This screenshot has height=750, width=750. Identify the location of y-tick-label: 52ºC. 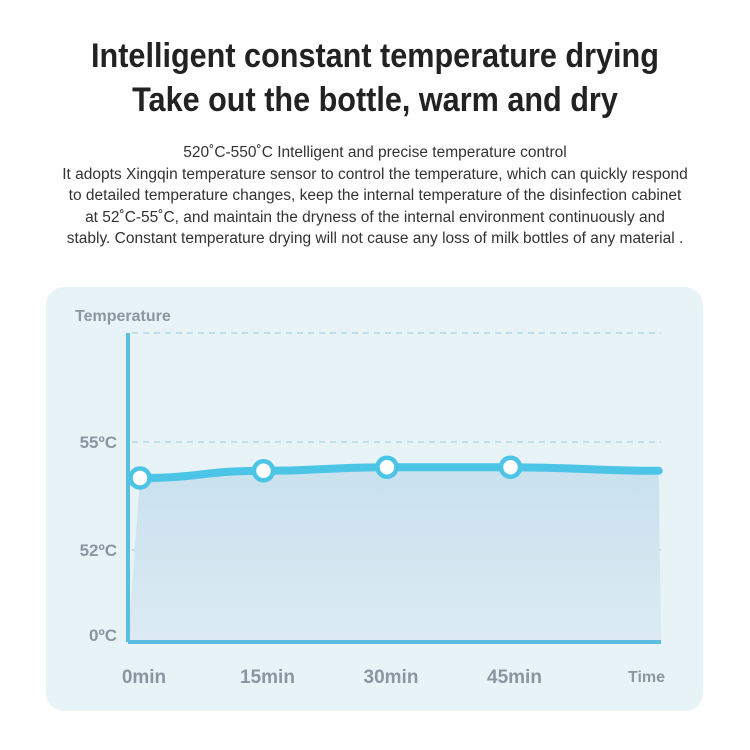
(98, 550).